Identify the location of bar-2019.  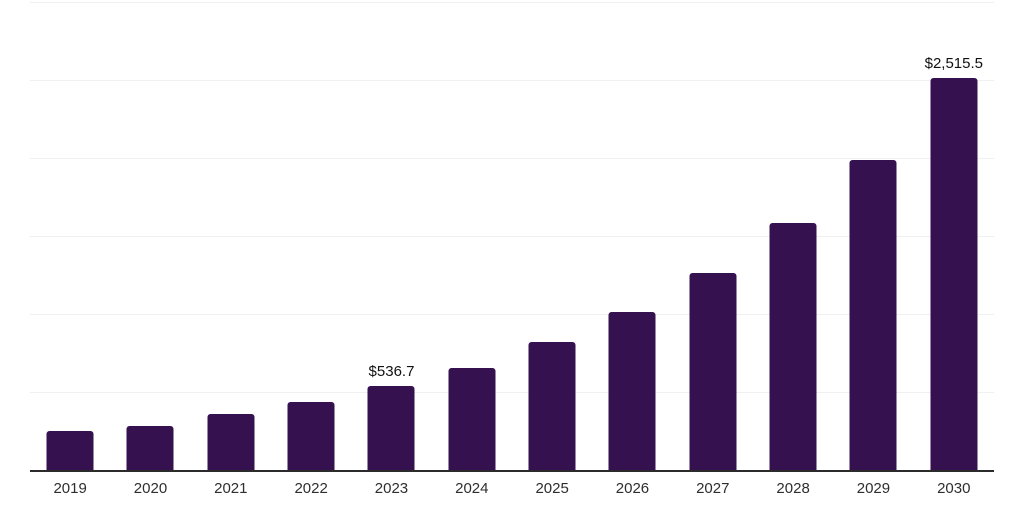
(70, 450).